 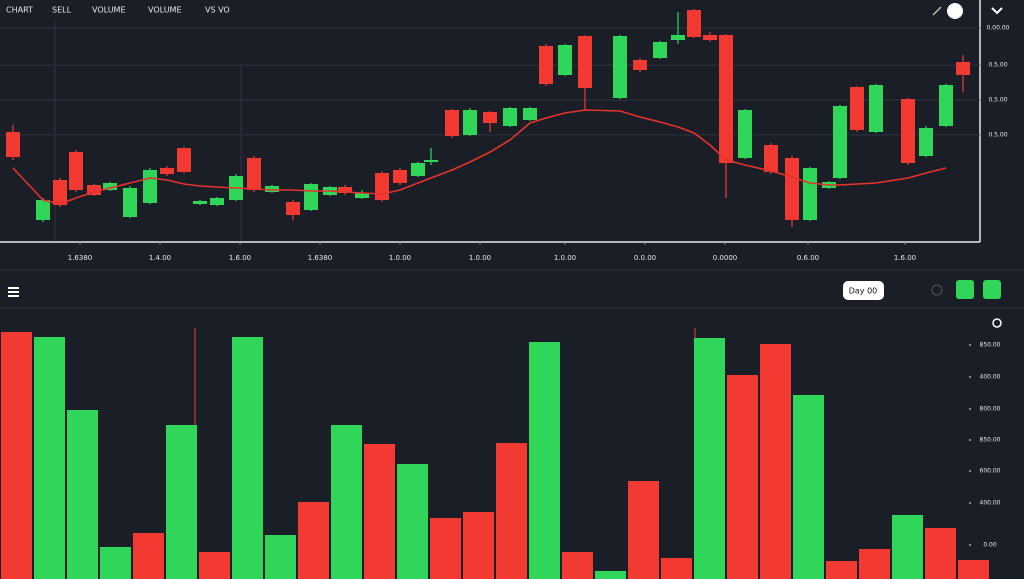 What do you see at coordinates (937, 290) in the screenshot?
I see `settings-icon` at bounding box center [937, 290].